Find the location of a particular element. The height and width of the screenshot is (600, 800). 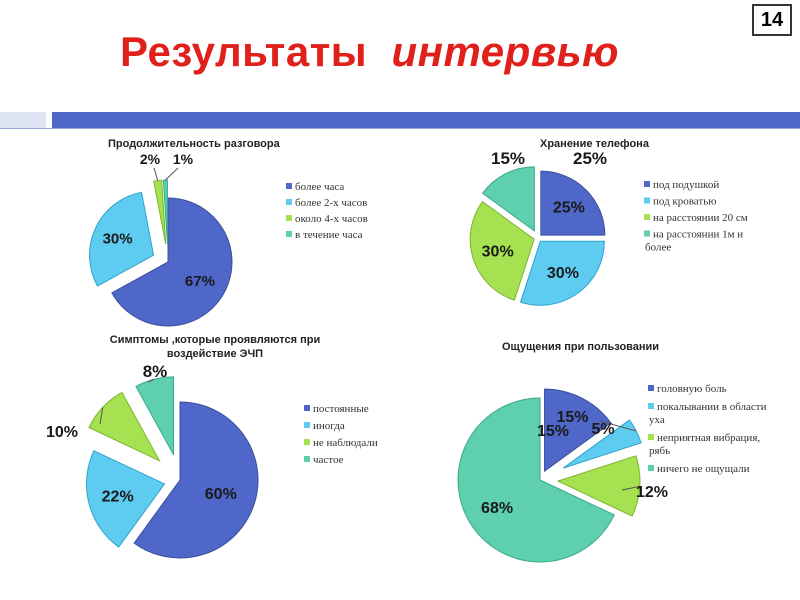

legend-label-4: в течение часа is located at coordinates (329, 235).